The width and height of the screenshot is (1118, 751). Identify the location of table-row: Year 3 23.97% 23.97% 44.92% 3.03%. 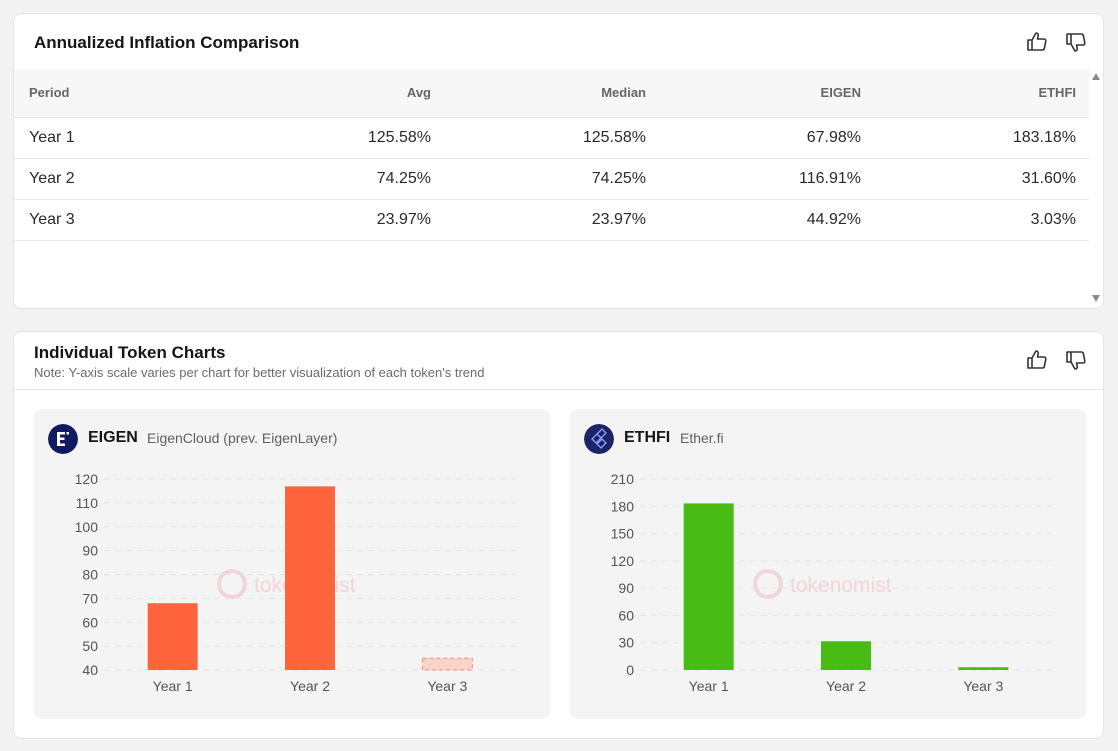
(551, 220).